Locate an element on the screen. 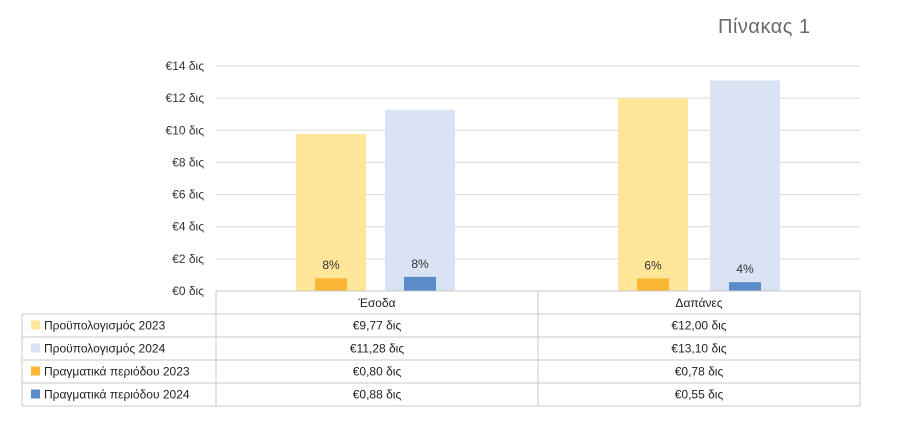  table-cell: €11,28 δις is located at coordinates (377, 349).